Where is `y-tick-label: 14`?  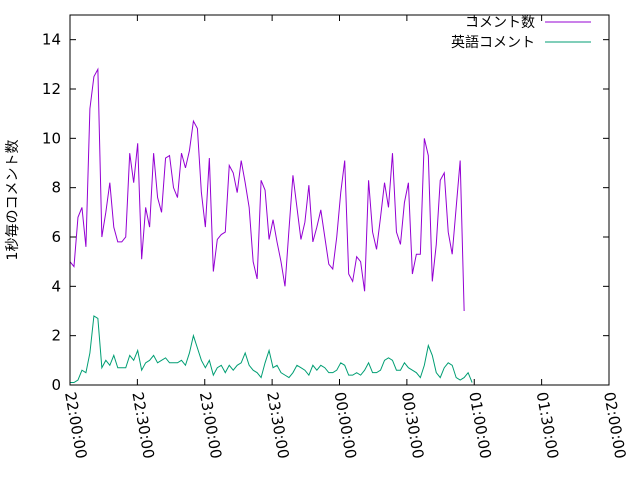
y-tick-label: 14 is located at coordinates (51, 40).